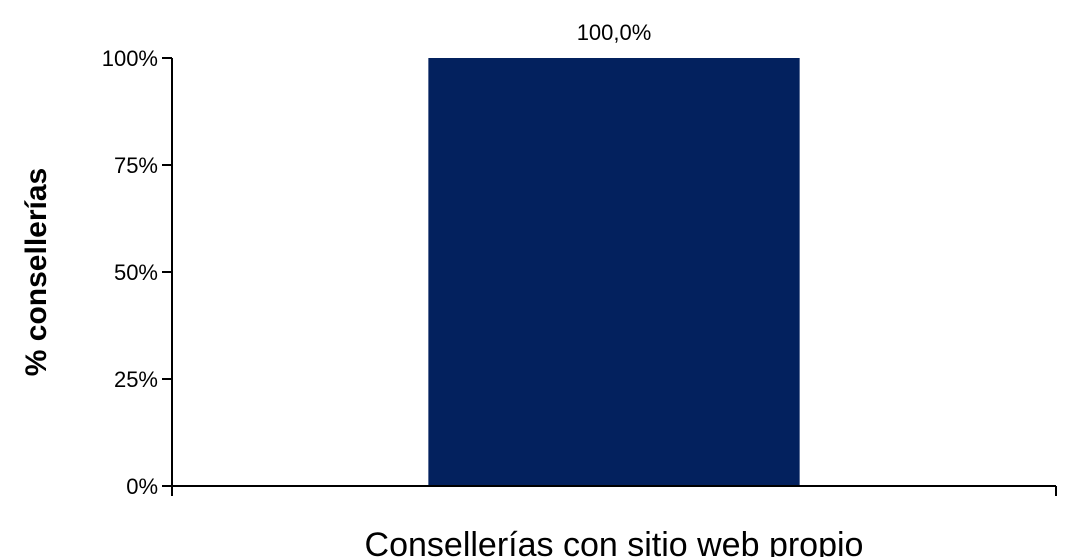 The height and width of the screenshot is (557, 1071). I want to click on y-tick-label: 0%, so click(142, 486).